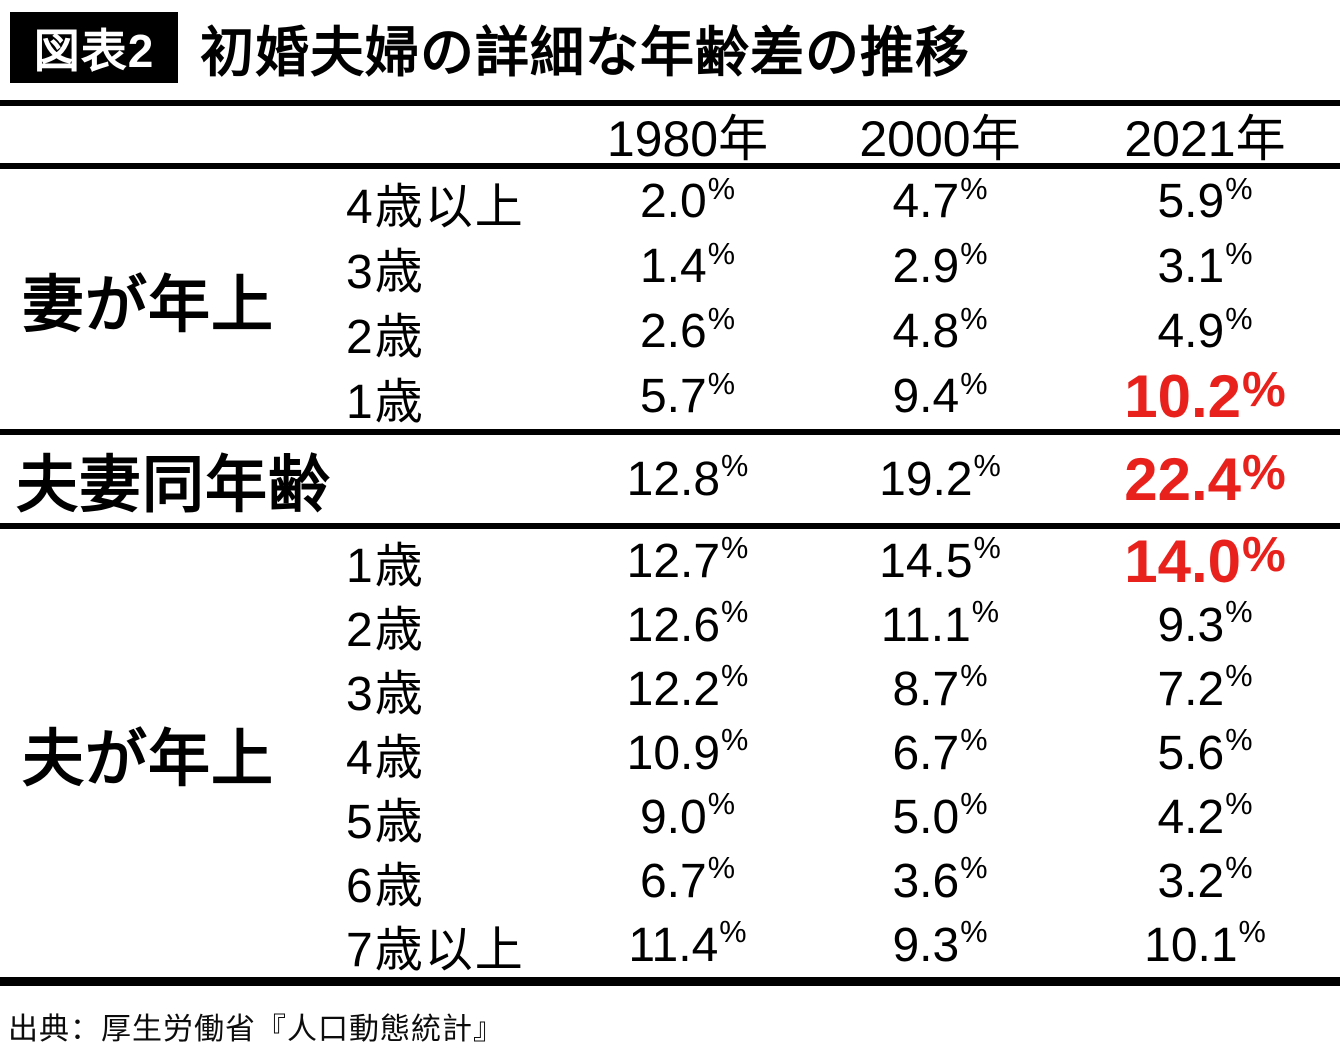 The width and height of the screenshot is (1340, 1048). Describe the element at coordinates (687, 751) in the screenshot. I see `value-1980: 10.9%` at that location.